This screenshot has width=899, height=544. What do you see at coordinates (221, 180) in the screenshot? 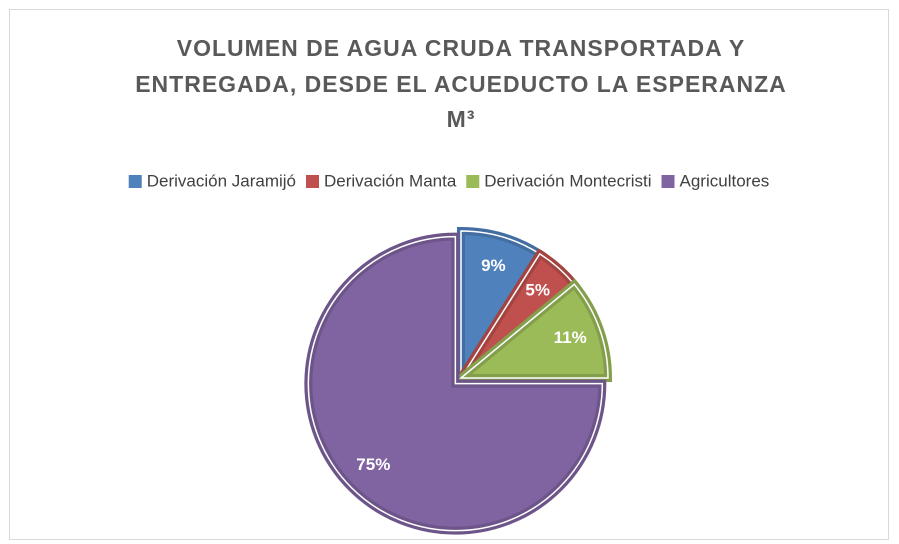
I see `legend-label: Derivación Jaramijó` at bounding box center [221, 180].